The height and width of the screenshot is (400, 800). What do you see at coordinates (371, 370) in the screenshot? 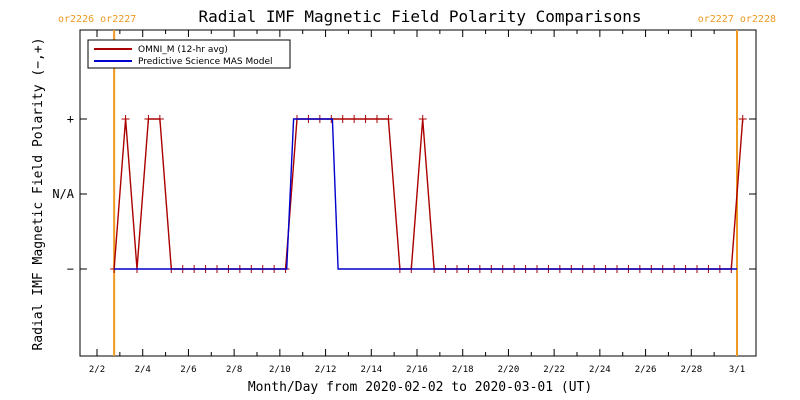
I see `x-tick-label: 2/14` at bounding box center [371, 370].